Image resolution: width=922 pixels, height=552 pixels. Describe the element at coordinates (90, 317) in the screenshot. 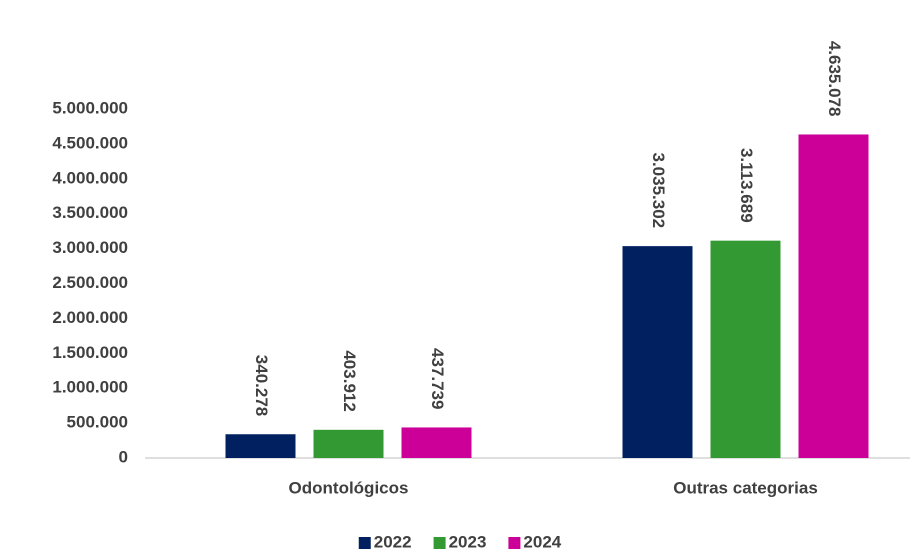

I see `y-tick-label: 2.000.000` at that location.